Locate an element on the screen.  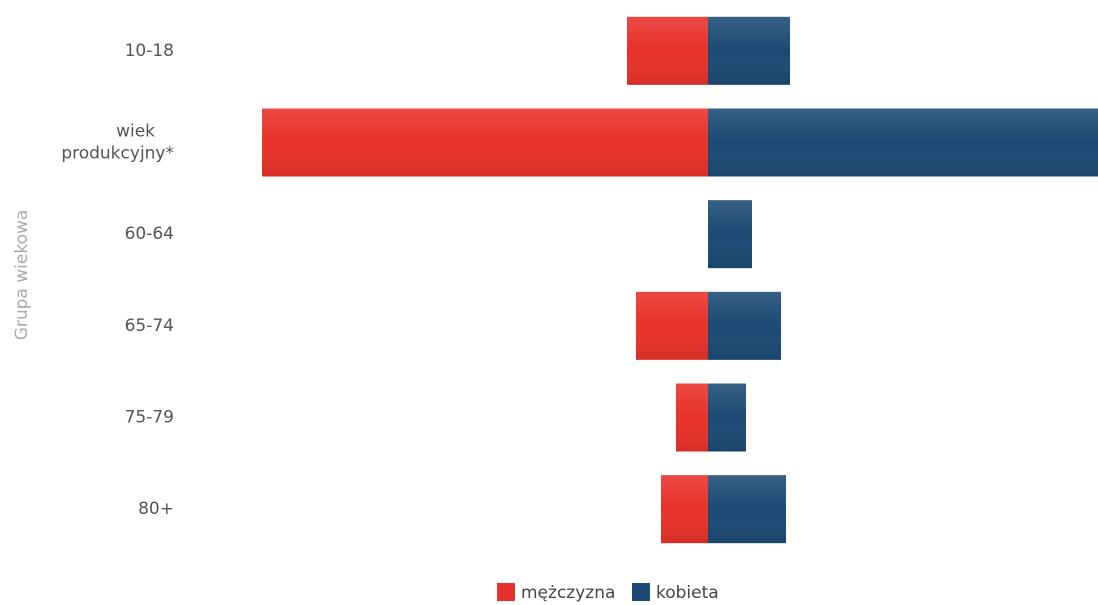
y-tick-label: 60-64 is located at coordinates (149, 234).